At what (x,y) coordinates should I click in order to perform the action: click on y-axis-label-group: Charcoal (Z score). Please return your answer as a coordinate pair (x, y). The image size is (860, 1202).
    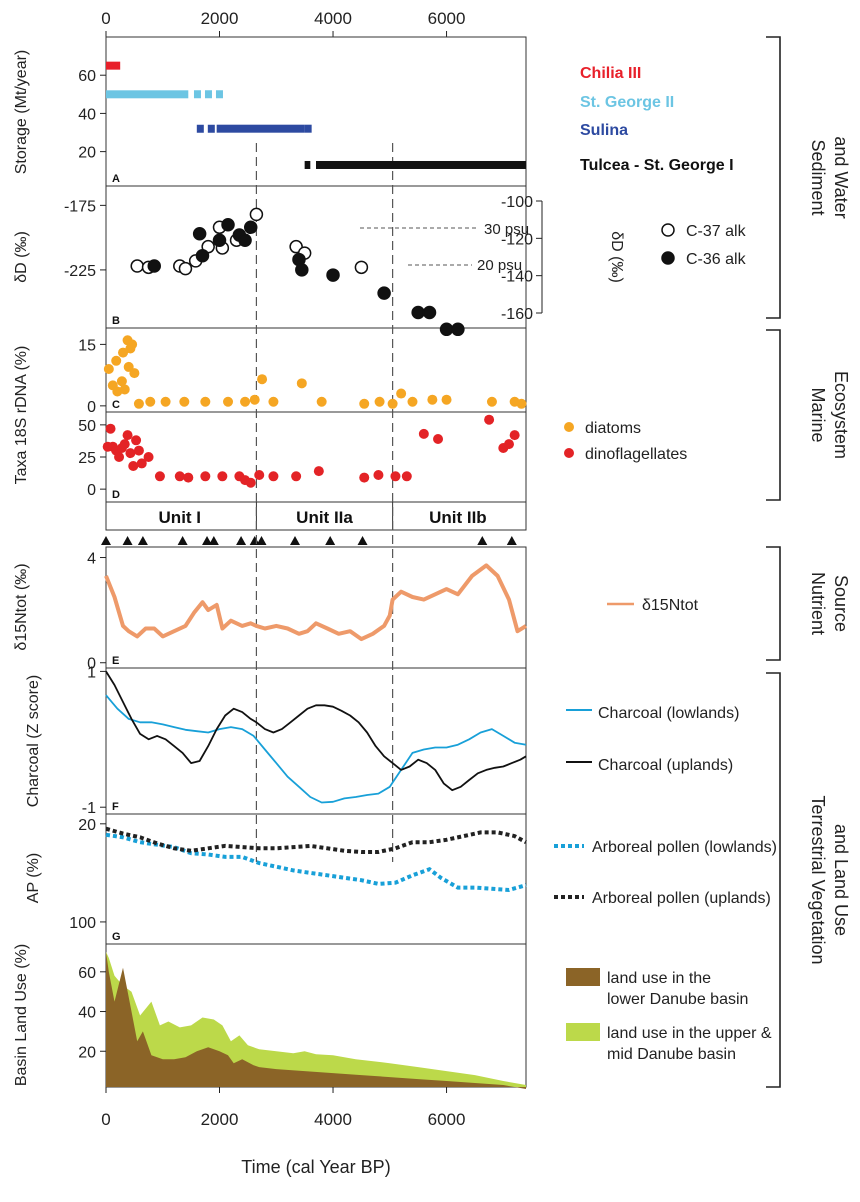
    Looking at the image, I should click on (33, 741).